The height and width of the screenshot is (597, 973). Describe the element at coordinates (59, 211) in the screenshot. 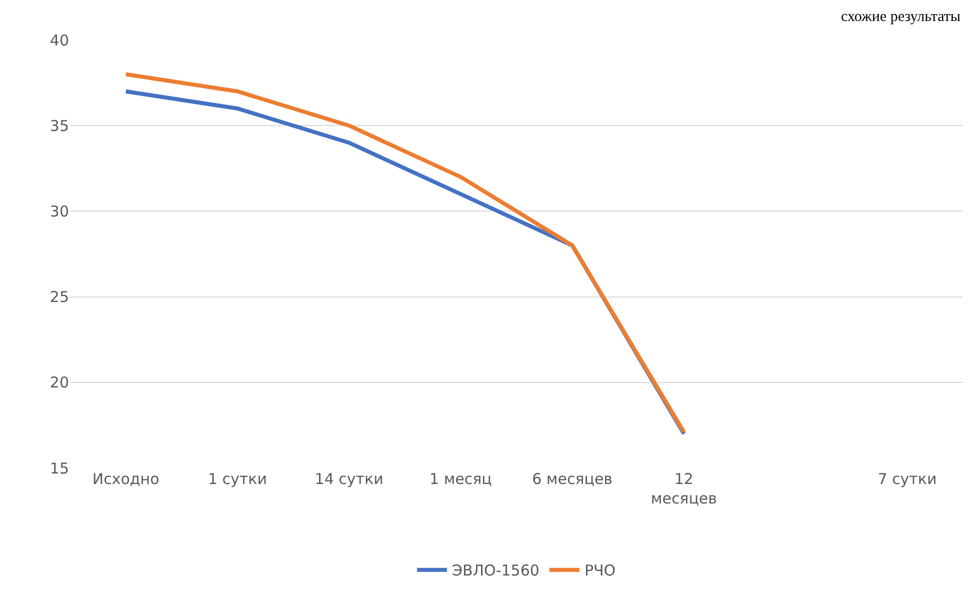

I see `y-tick-label: 30` at that location.